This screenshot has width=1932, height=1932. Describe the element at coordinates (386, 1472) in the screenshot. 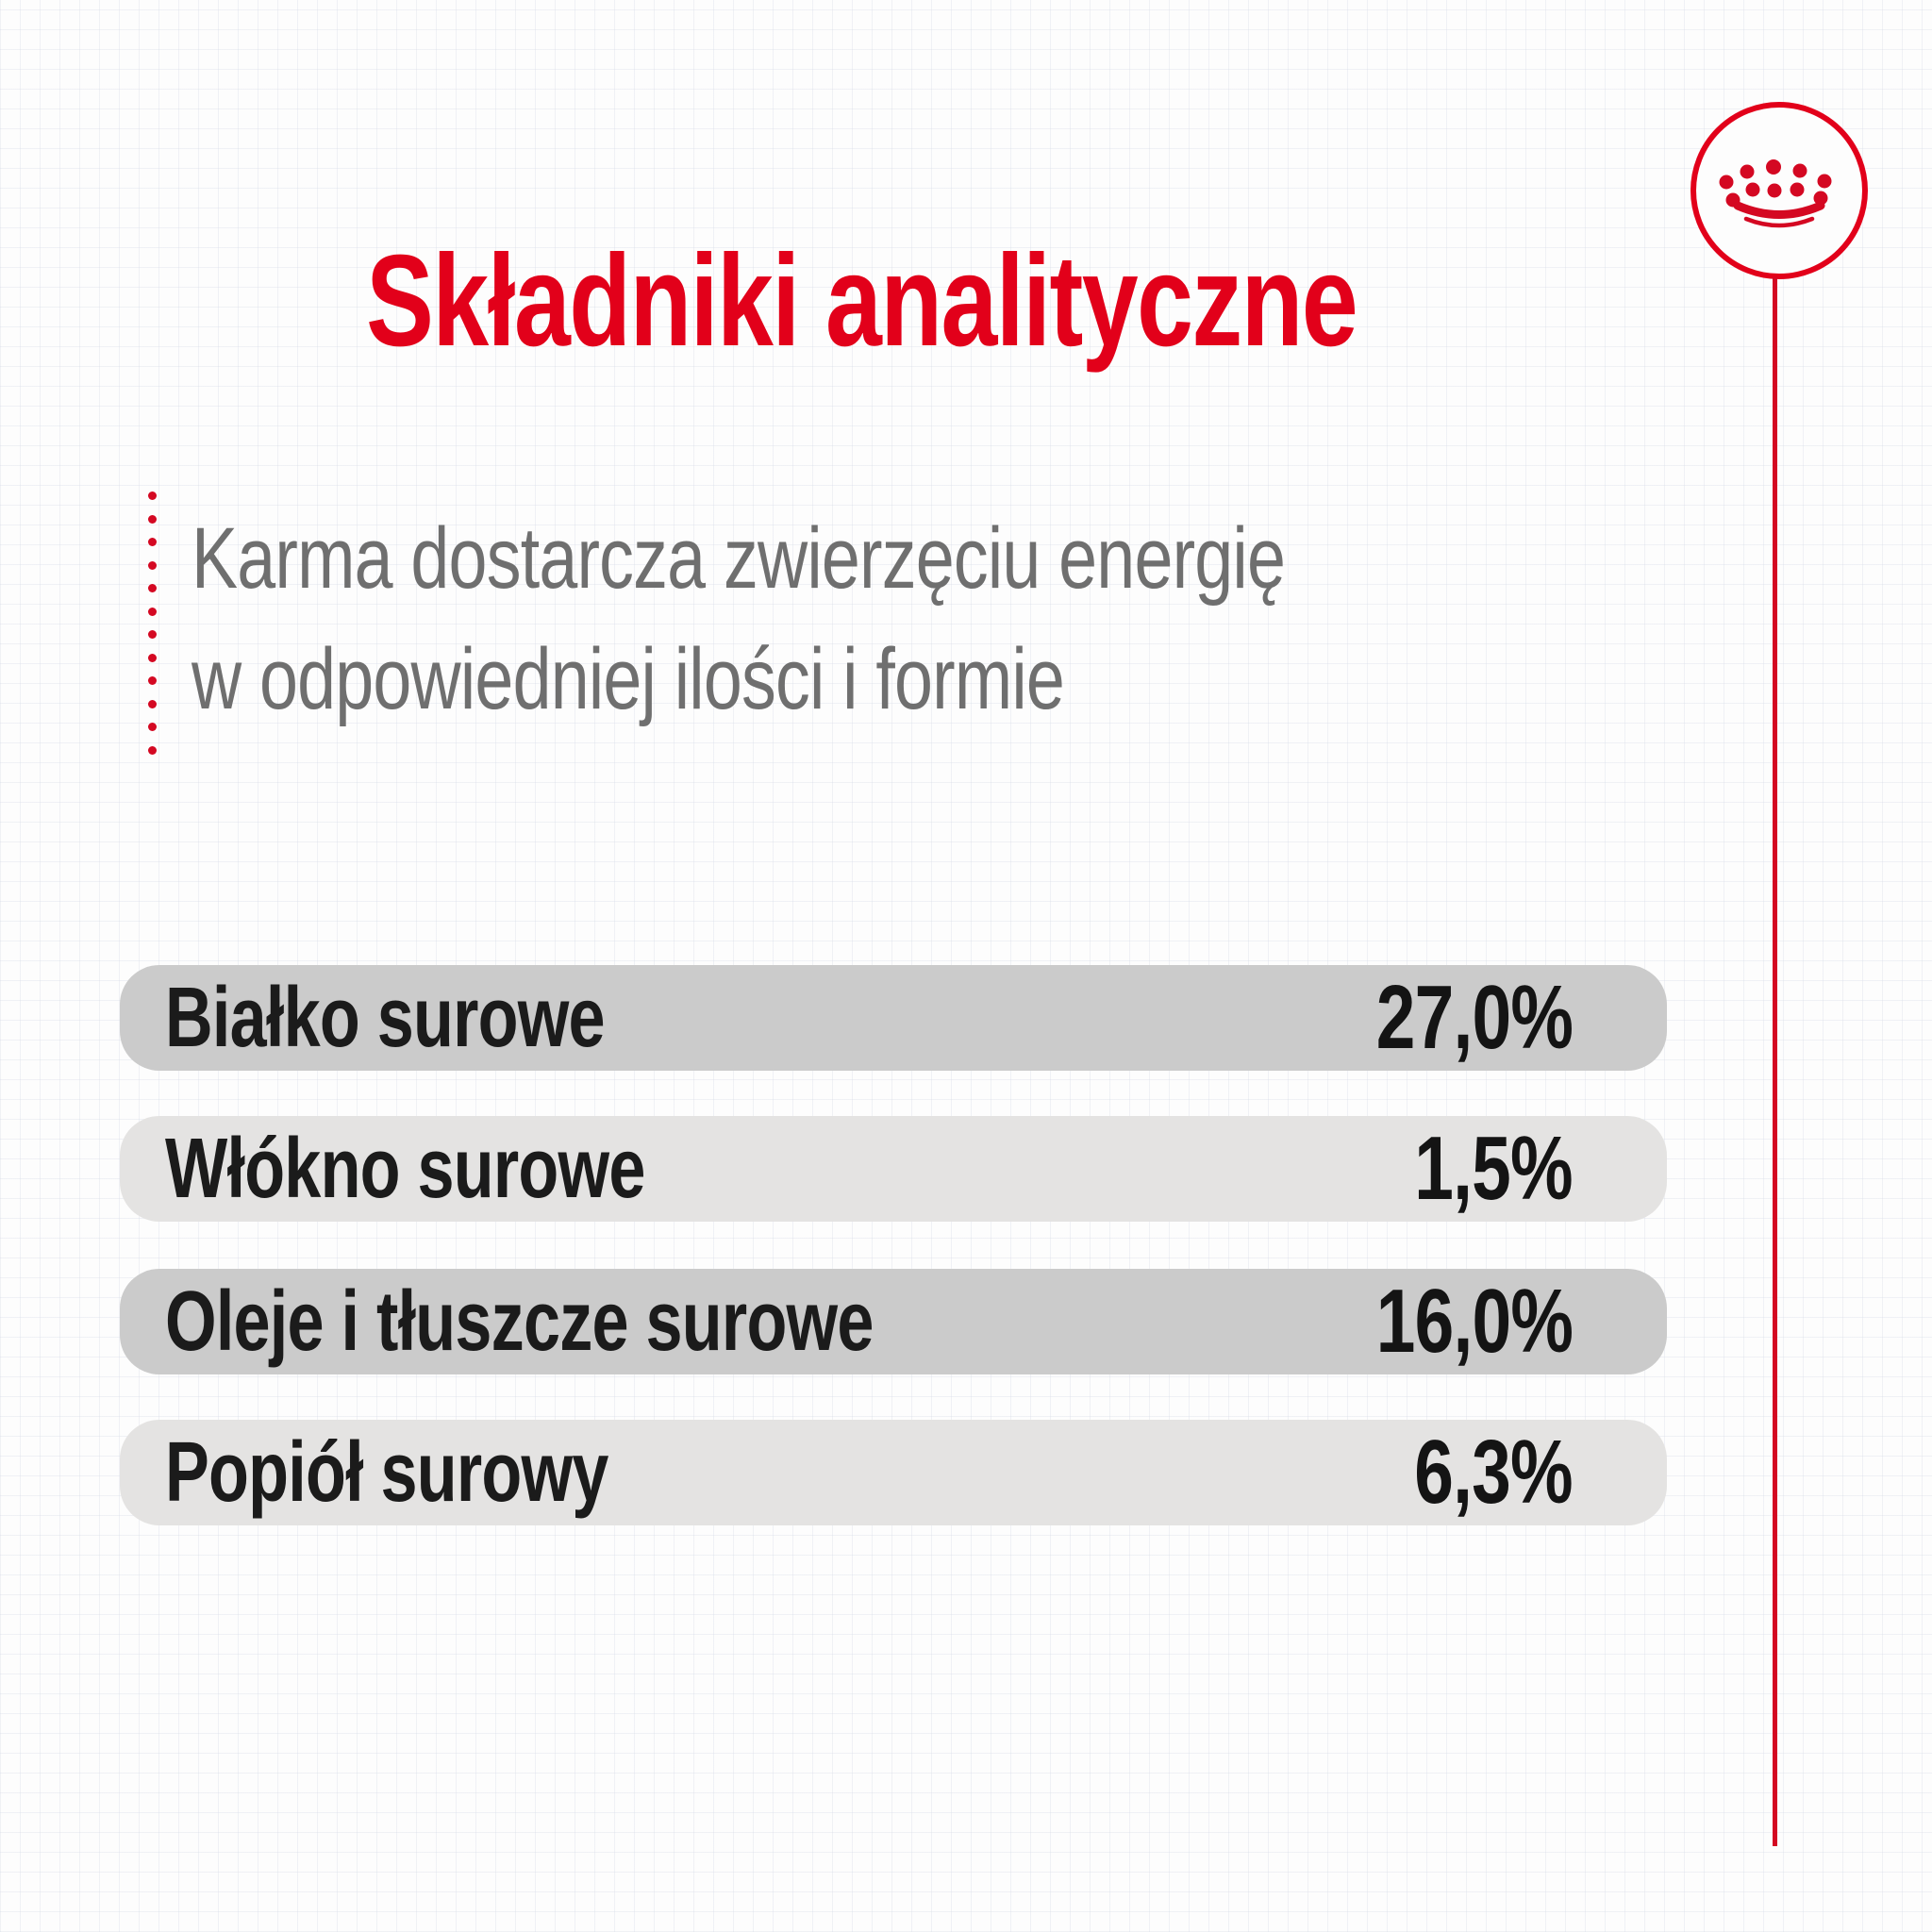

I see `row-label: Popiół surowy` at that location.